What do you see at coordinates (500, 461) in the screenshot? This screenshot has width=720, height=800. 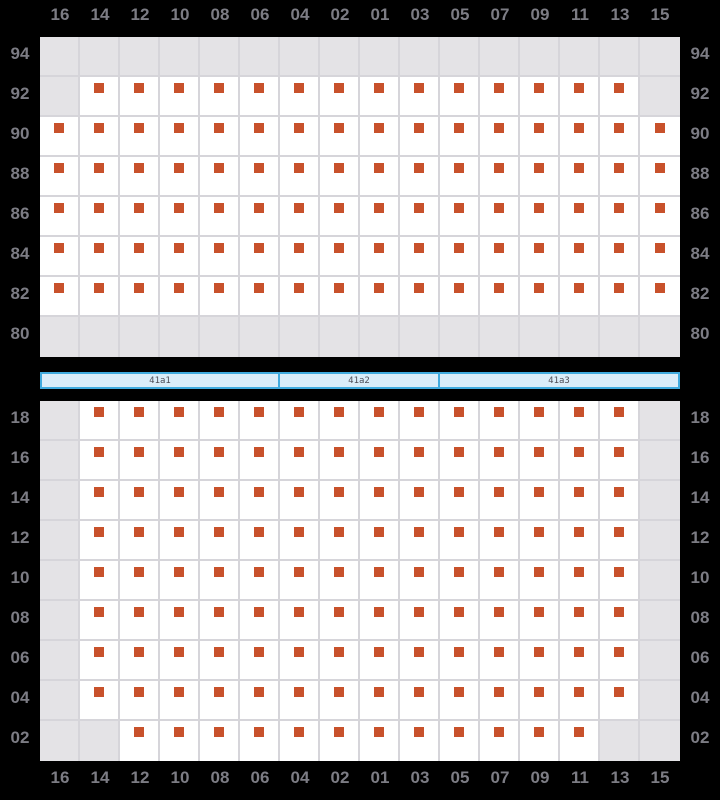 I see `seat-r16-c07` at bounding box center [500, 461].